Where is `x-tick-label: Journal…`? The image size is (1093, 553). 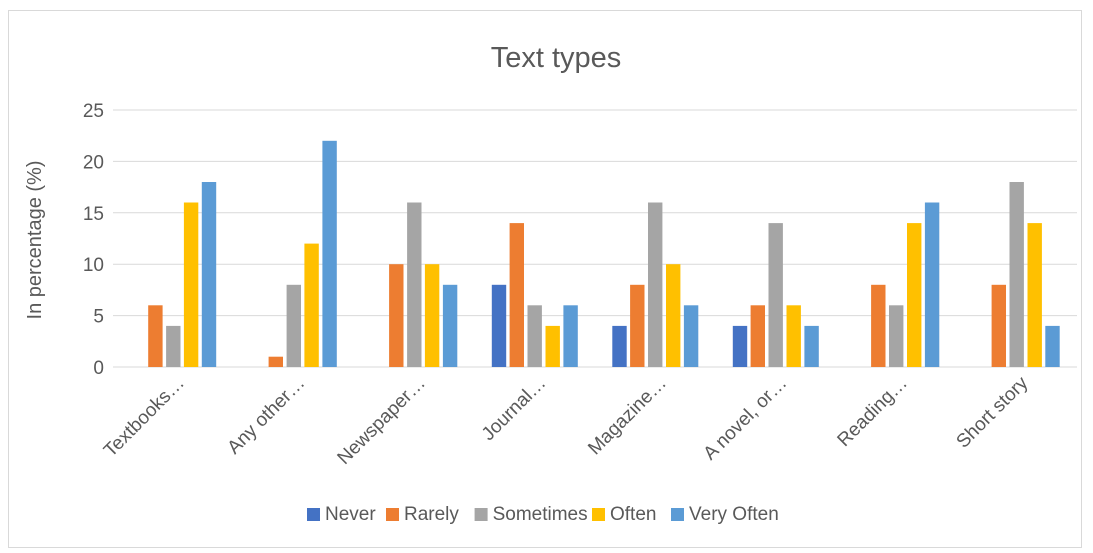
x-tick-label: Journal… is located at coordinates (514, 409).